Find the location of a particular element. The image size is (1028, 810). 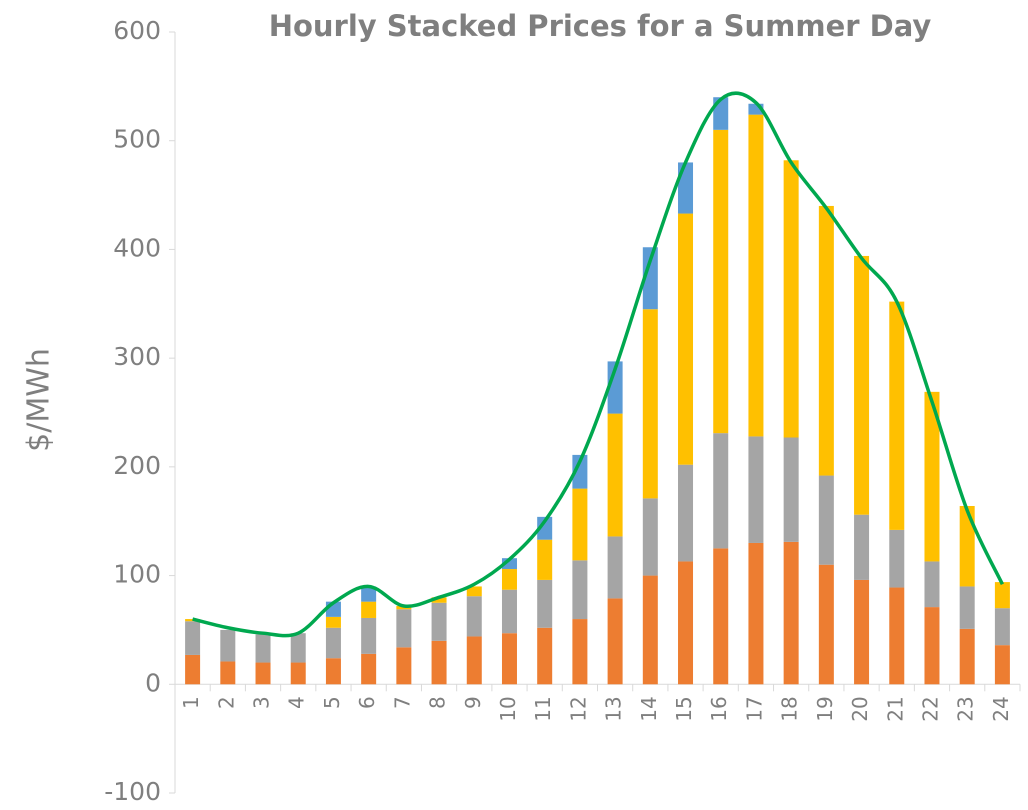

x-tick-label: 17 is located at coordinates (754, 708).